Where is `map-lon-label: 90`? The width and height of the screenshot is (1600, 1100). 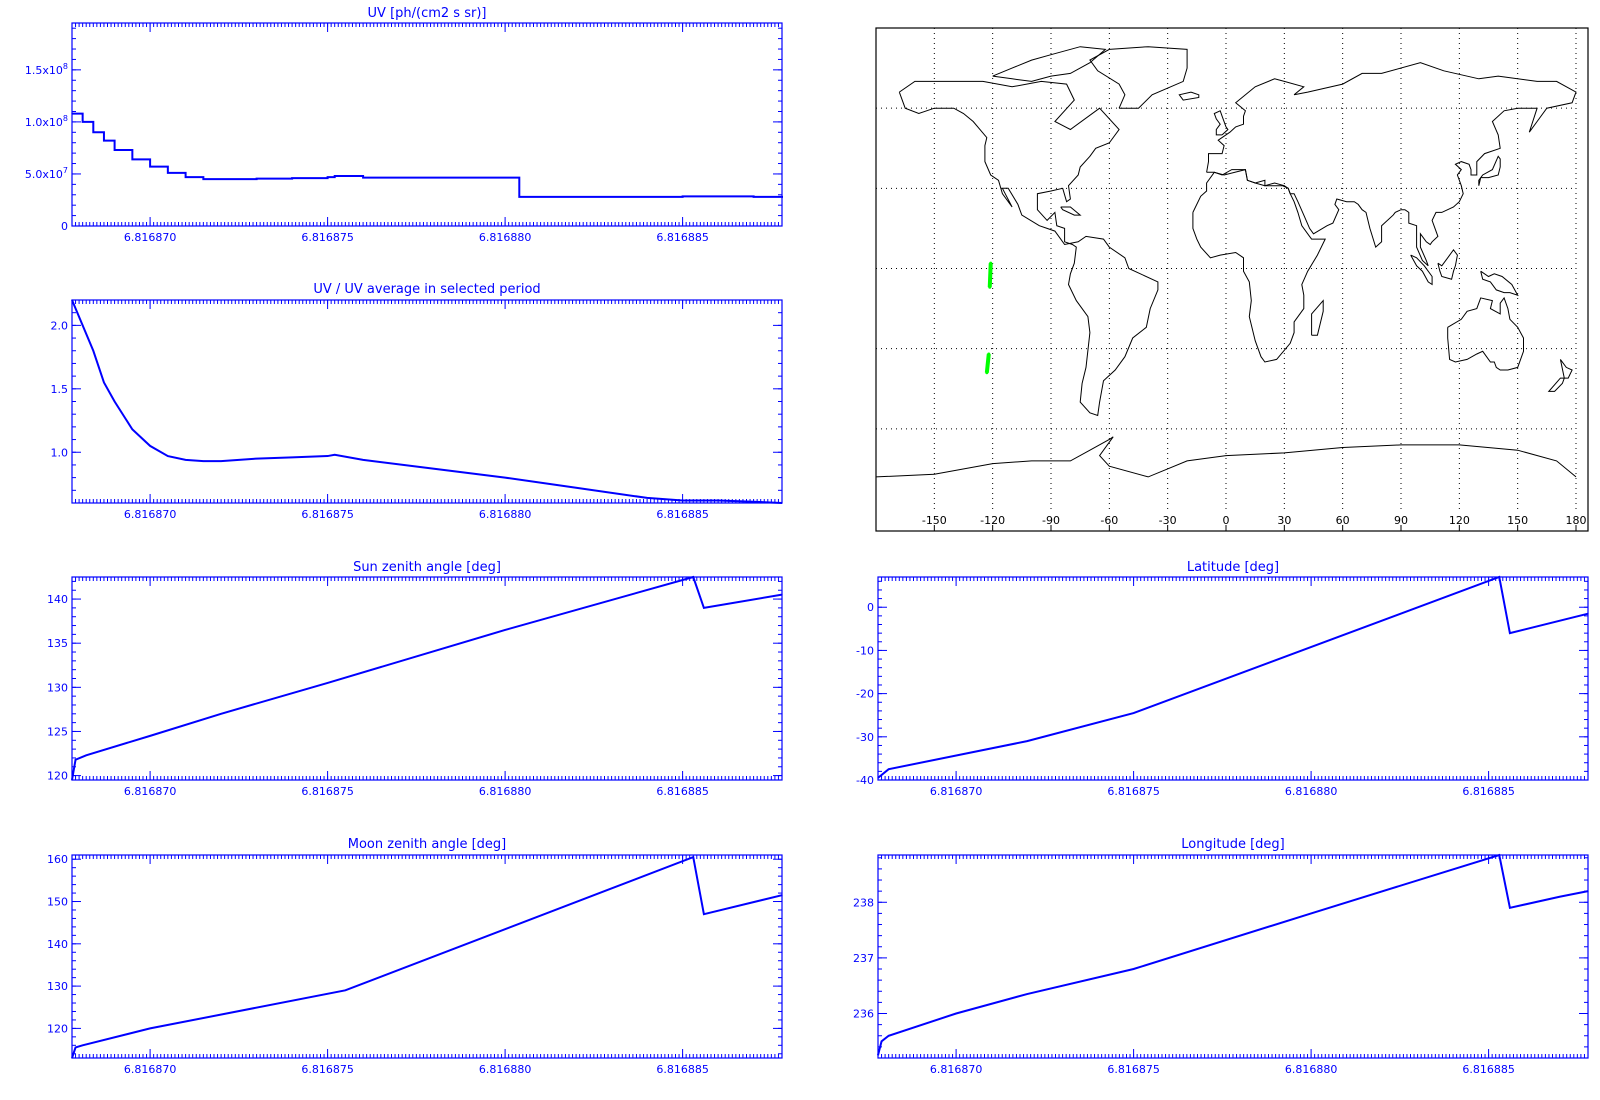 map-lon-label: 90 is located at coordinates (1401, 520).